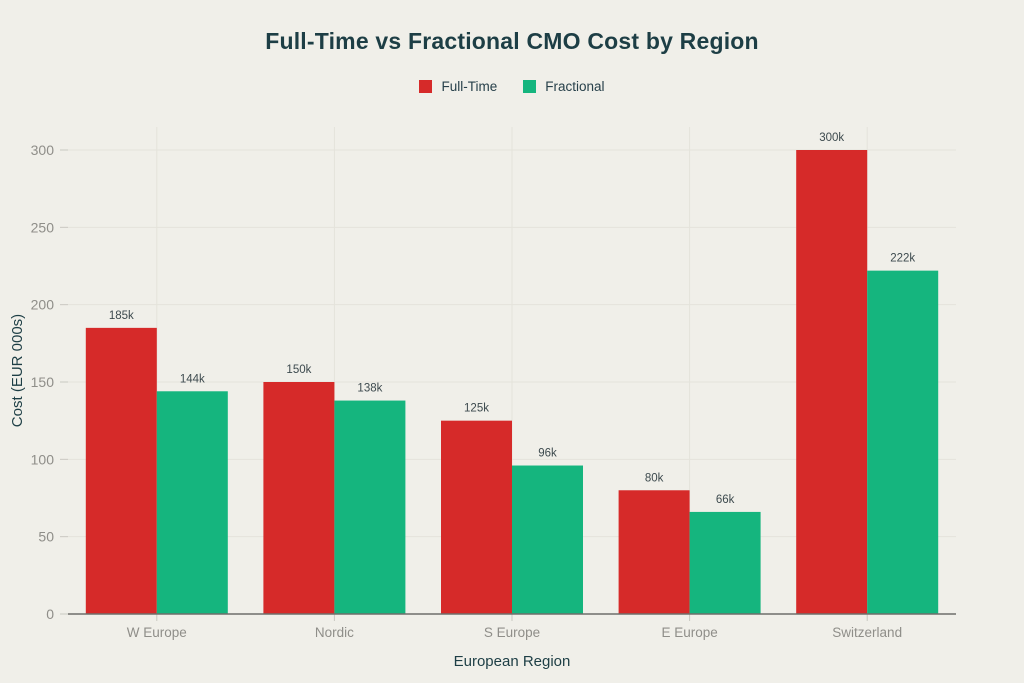 This screenshot has width=1024, height=683. I want to click on value-label-fractional-nordic: 138k, so click(369, 389).